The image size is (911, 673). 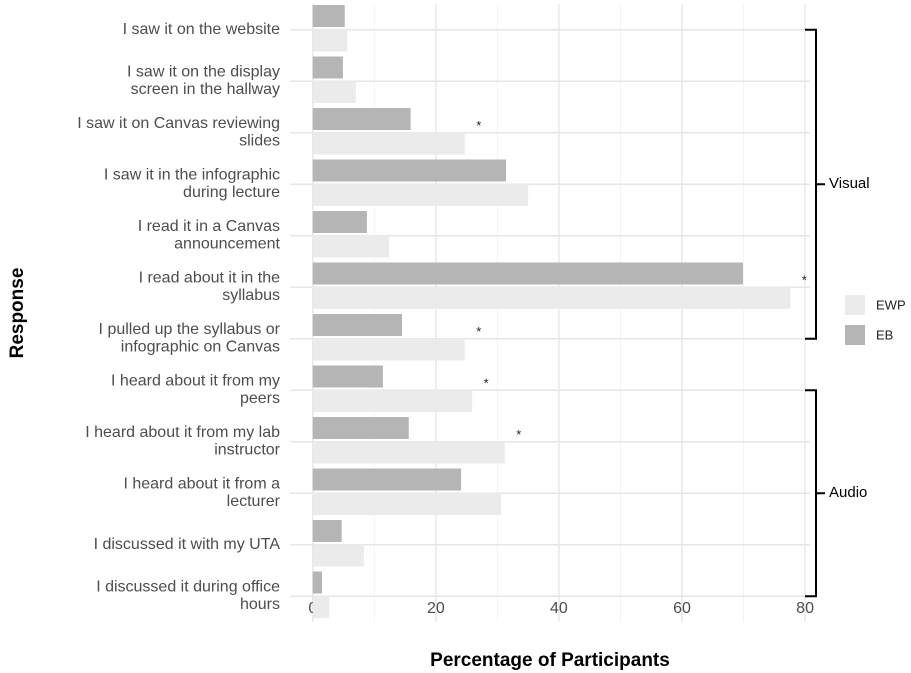 I want to click on x-tick-label: 20, so click(x=436, y=608).